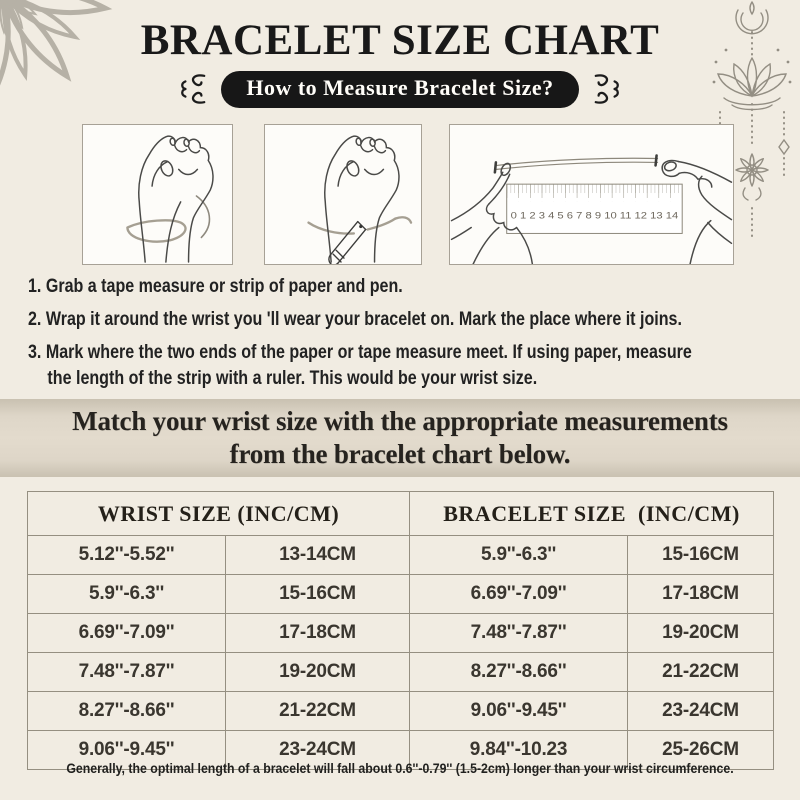  What do you see at coordinates (126, 633) in the screenshot?
I see `wrist-inch-cell: 6.69''-7.09''` at bounding box center [126, 633].